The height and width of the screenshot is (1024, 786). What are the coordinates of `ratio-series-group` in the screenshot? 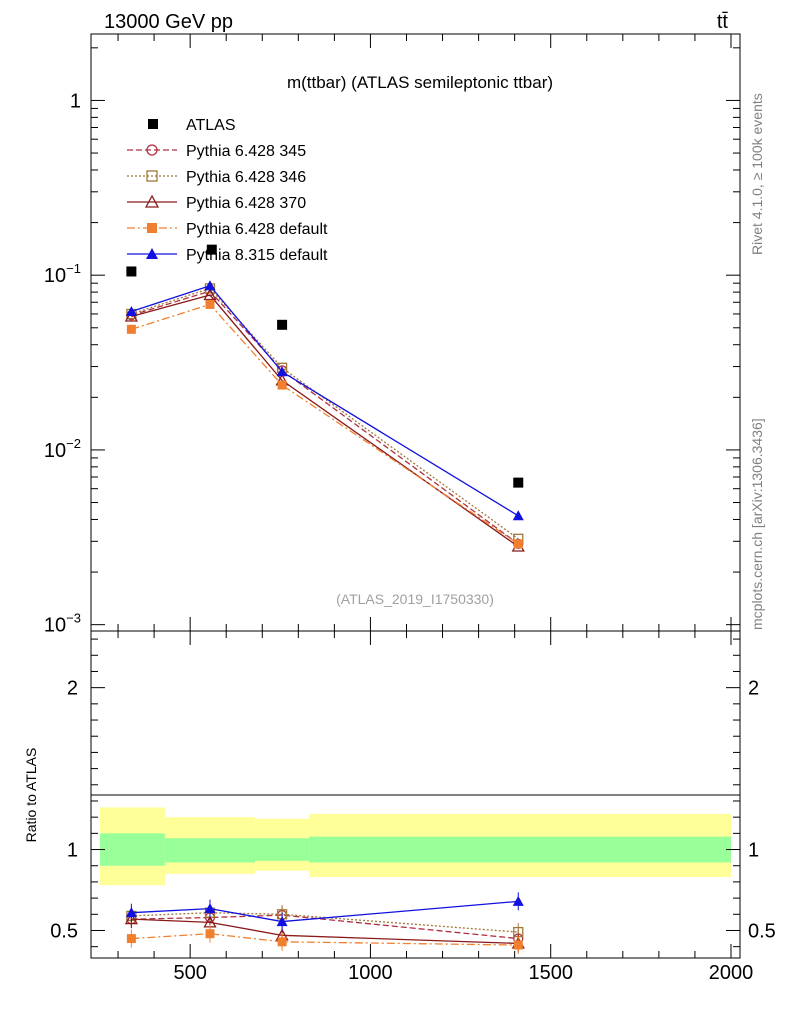 It's located at (324, 923).